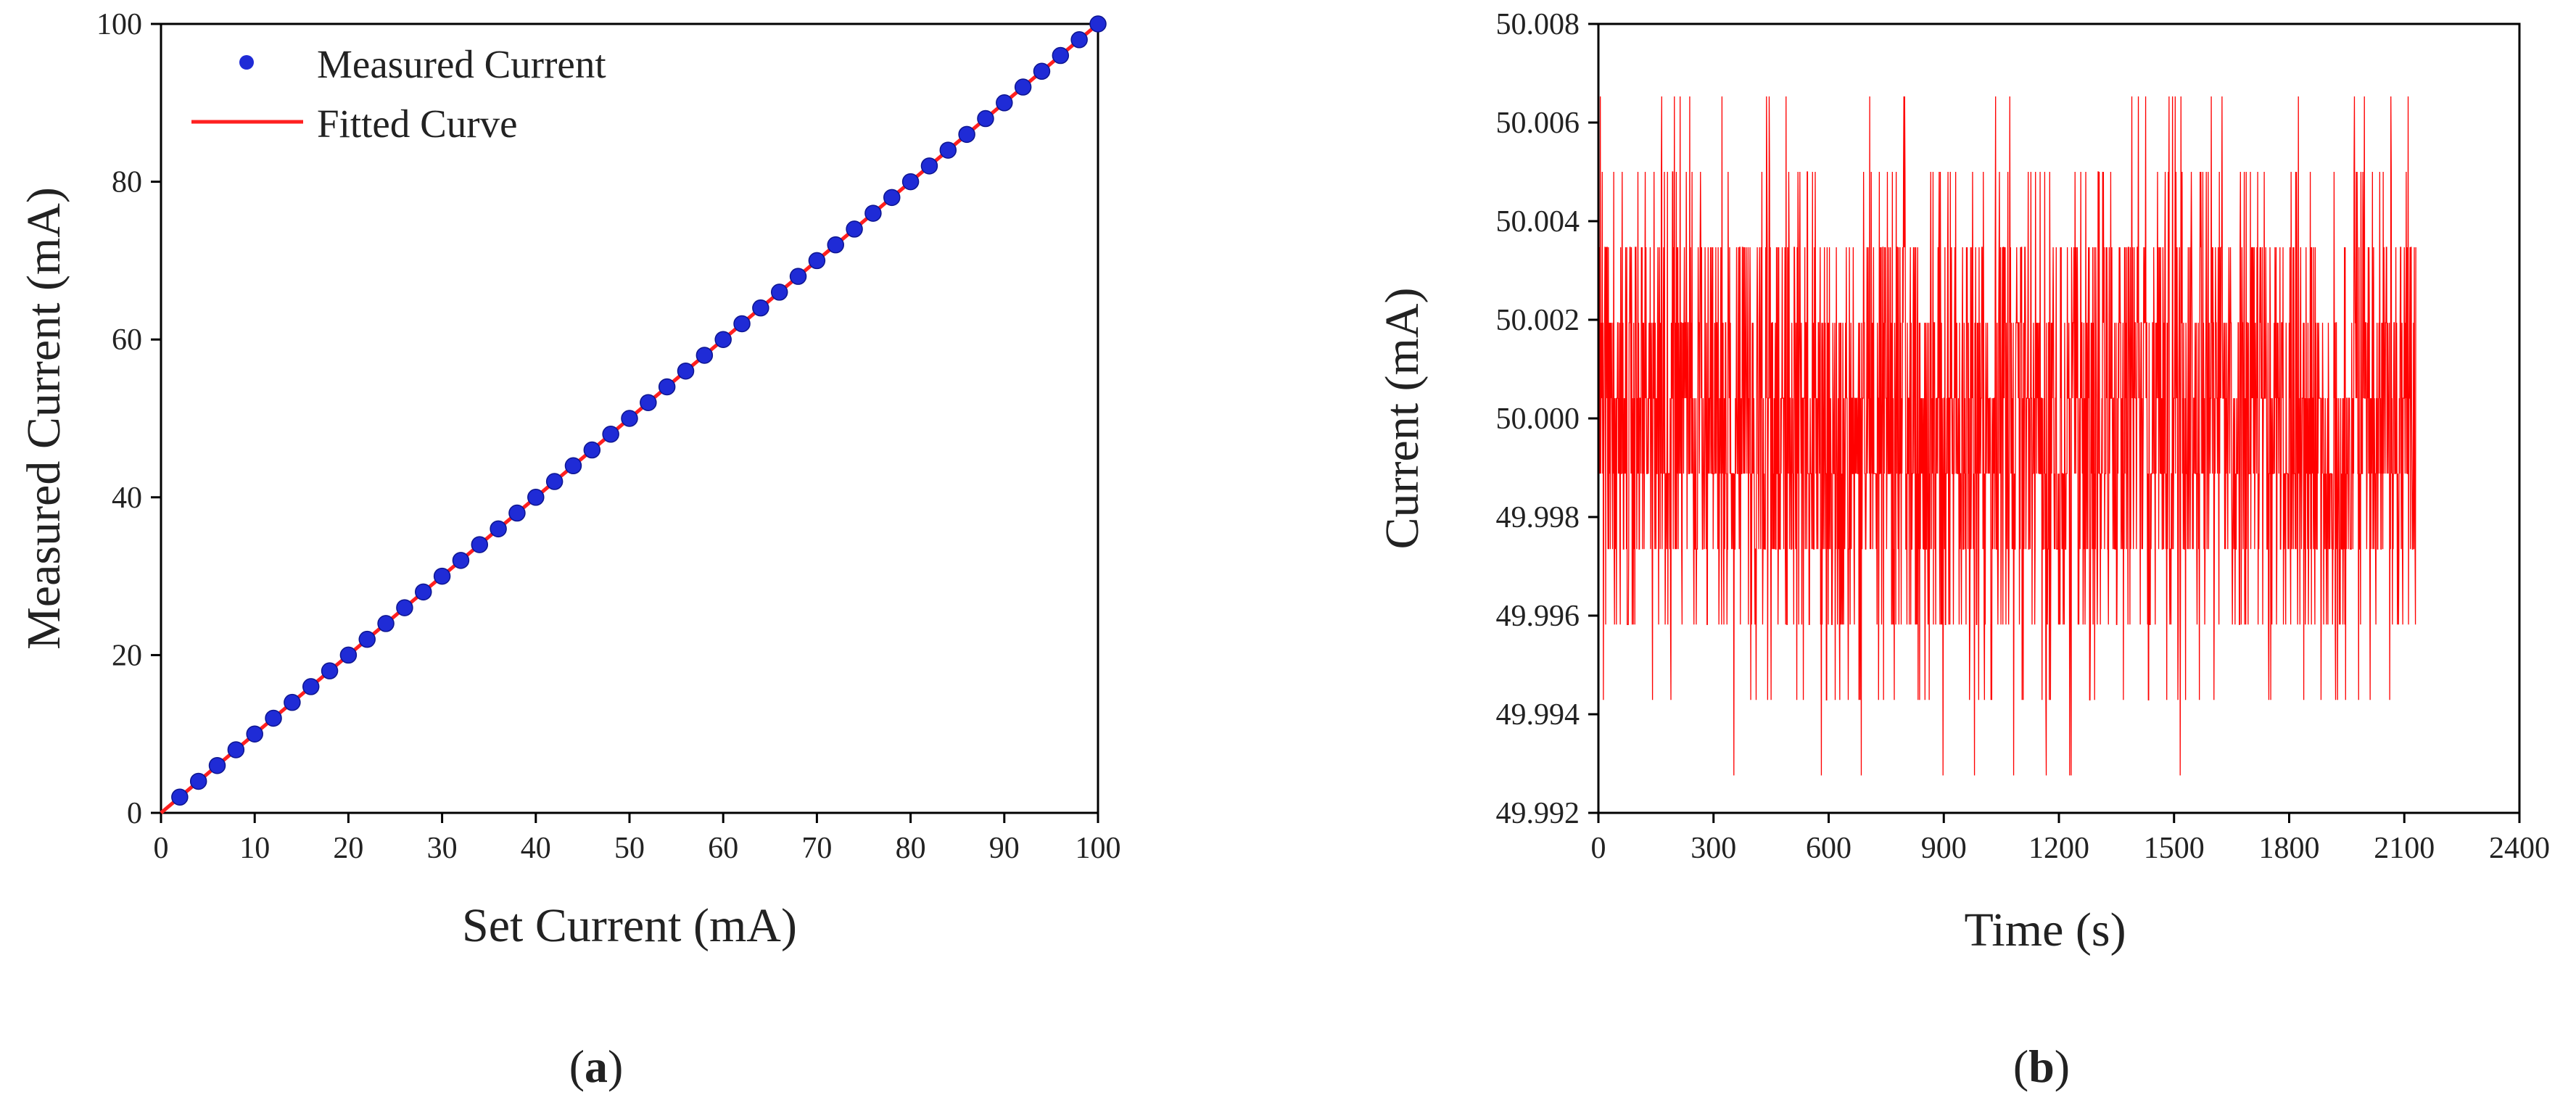 The width and height of the screenshot is (2576, 1108). I want to click on chart-b-y-tick-label: 49.996, so click(1538, 616).